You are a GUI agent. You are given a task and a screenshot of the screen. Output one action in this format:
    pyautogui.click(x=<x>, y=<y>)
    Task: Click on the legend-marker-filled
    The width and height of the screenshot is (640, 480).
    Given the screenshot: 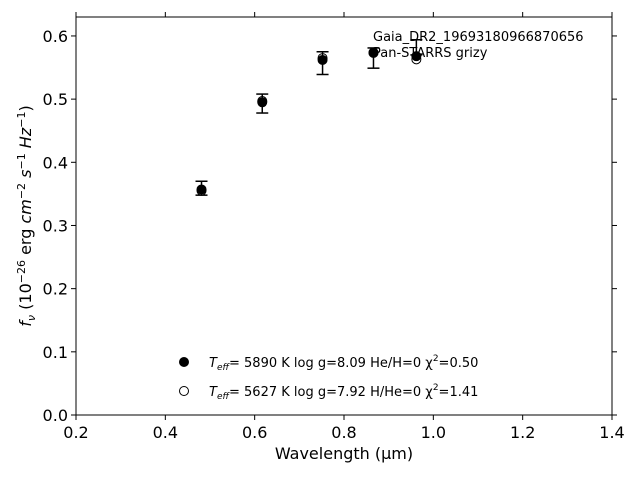 What is the action you would take?
    pyautogui.click(x=184, y=362)
    